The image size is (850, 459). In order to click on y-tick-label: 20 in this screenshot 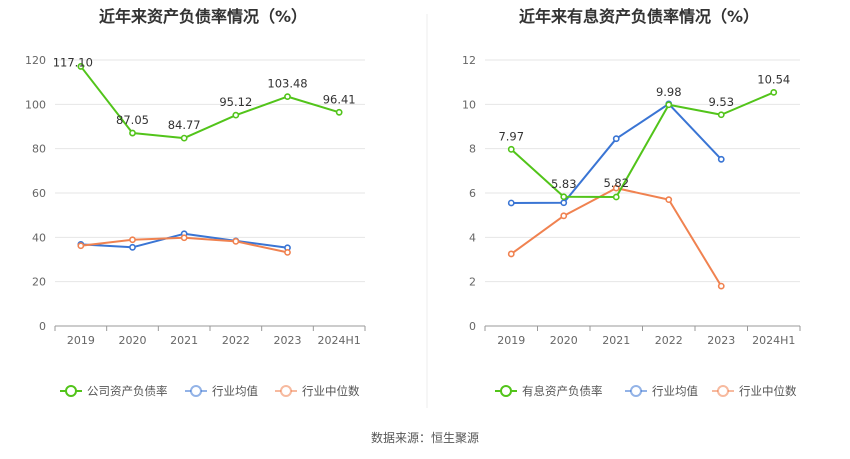, I will do `click(39, 282)`.